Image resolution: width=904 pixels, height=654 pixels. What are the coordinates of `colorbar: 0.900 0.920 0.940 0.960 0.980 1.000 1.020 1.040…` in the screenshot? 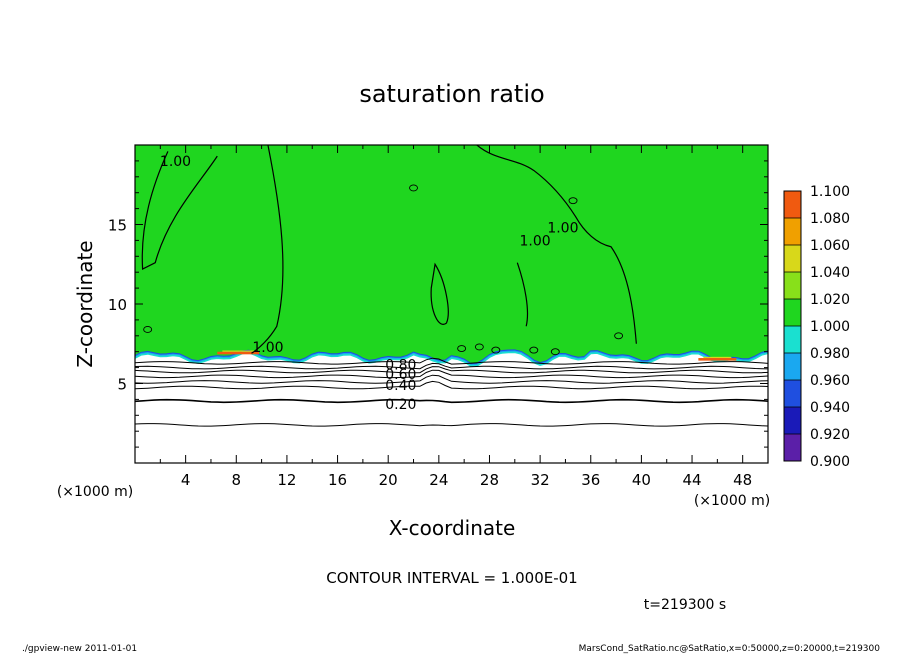 It's located at (816, 327).